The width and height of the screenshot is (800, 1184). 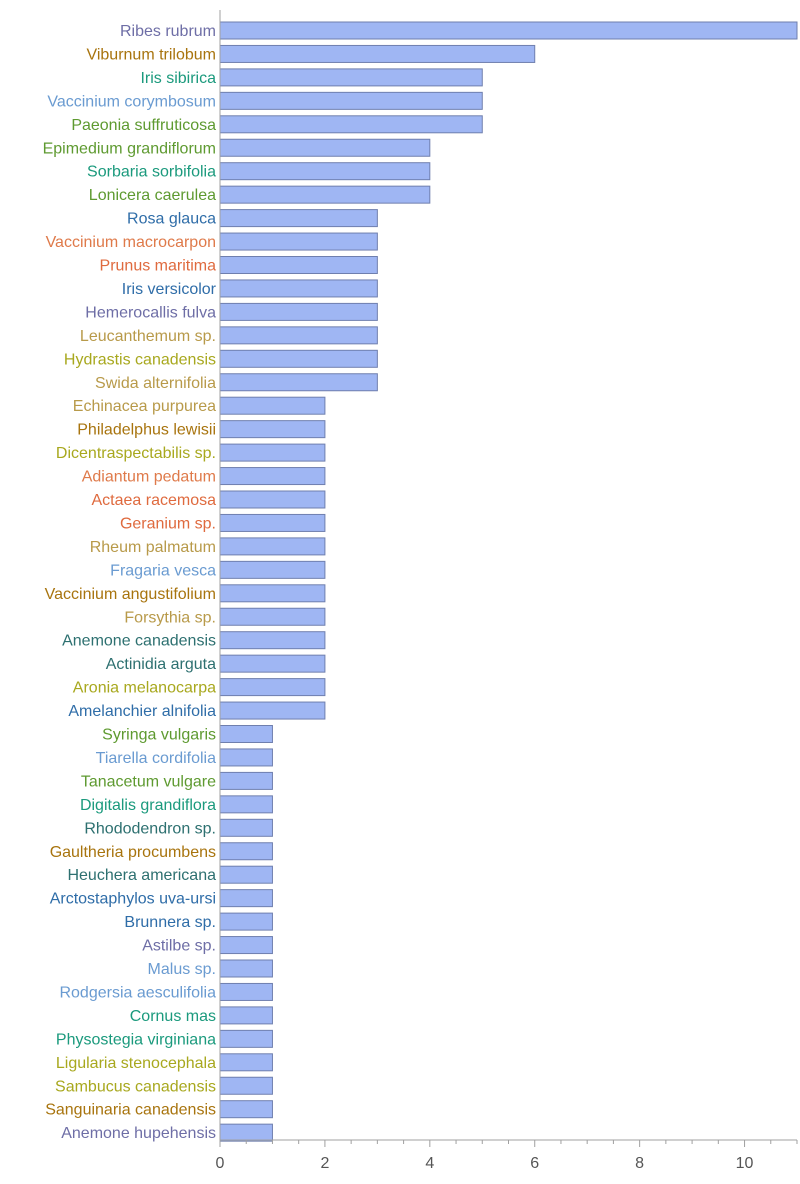 I want to click on category-label: Hydrastis canadensis, so click(x=140, y=359).